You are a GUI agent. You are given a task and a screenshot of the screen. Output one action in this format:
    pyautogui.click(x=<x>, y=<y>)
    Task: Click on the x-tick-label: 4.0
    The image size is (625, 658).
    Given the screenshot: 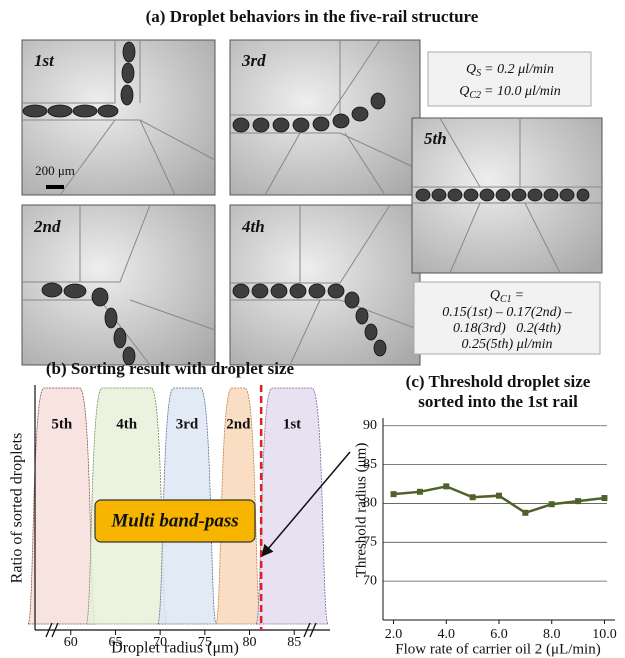 What is the action you would take?
    pyautogui.click(x=447, y=634)
    